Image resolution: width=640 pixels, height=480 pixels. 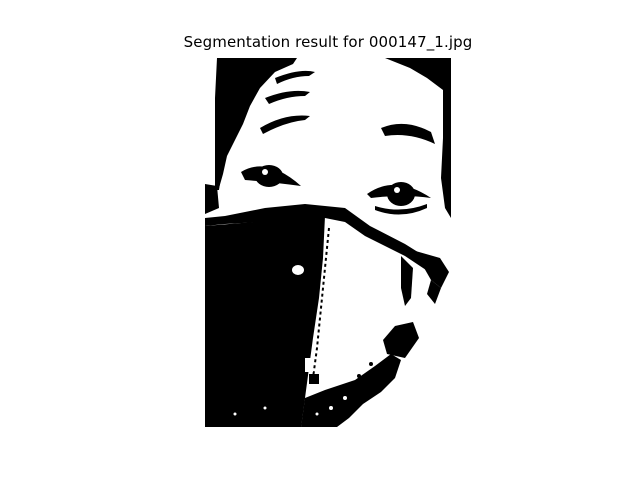 What do you see at coordinates (418, 80) in the screenshot?
I see `hair-top-right` at bounding box center [418, 80].